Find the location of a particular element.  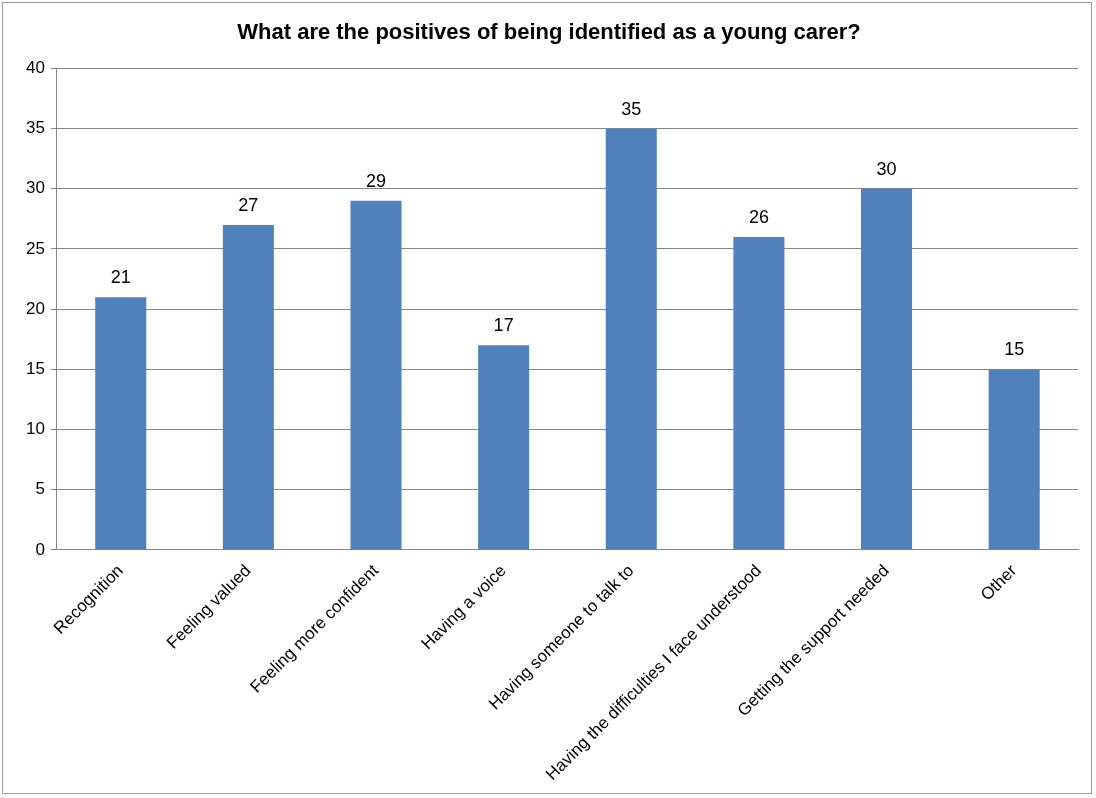

y-tick-label: 15 is located at coordinates (35, 369).